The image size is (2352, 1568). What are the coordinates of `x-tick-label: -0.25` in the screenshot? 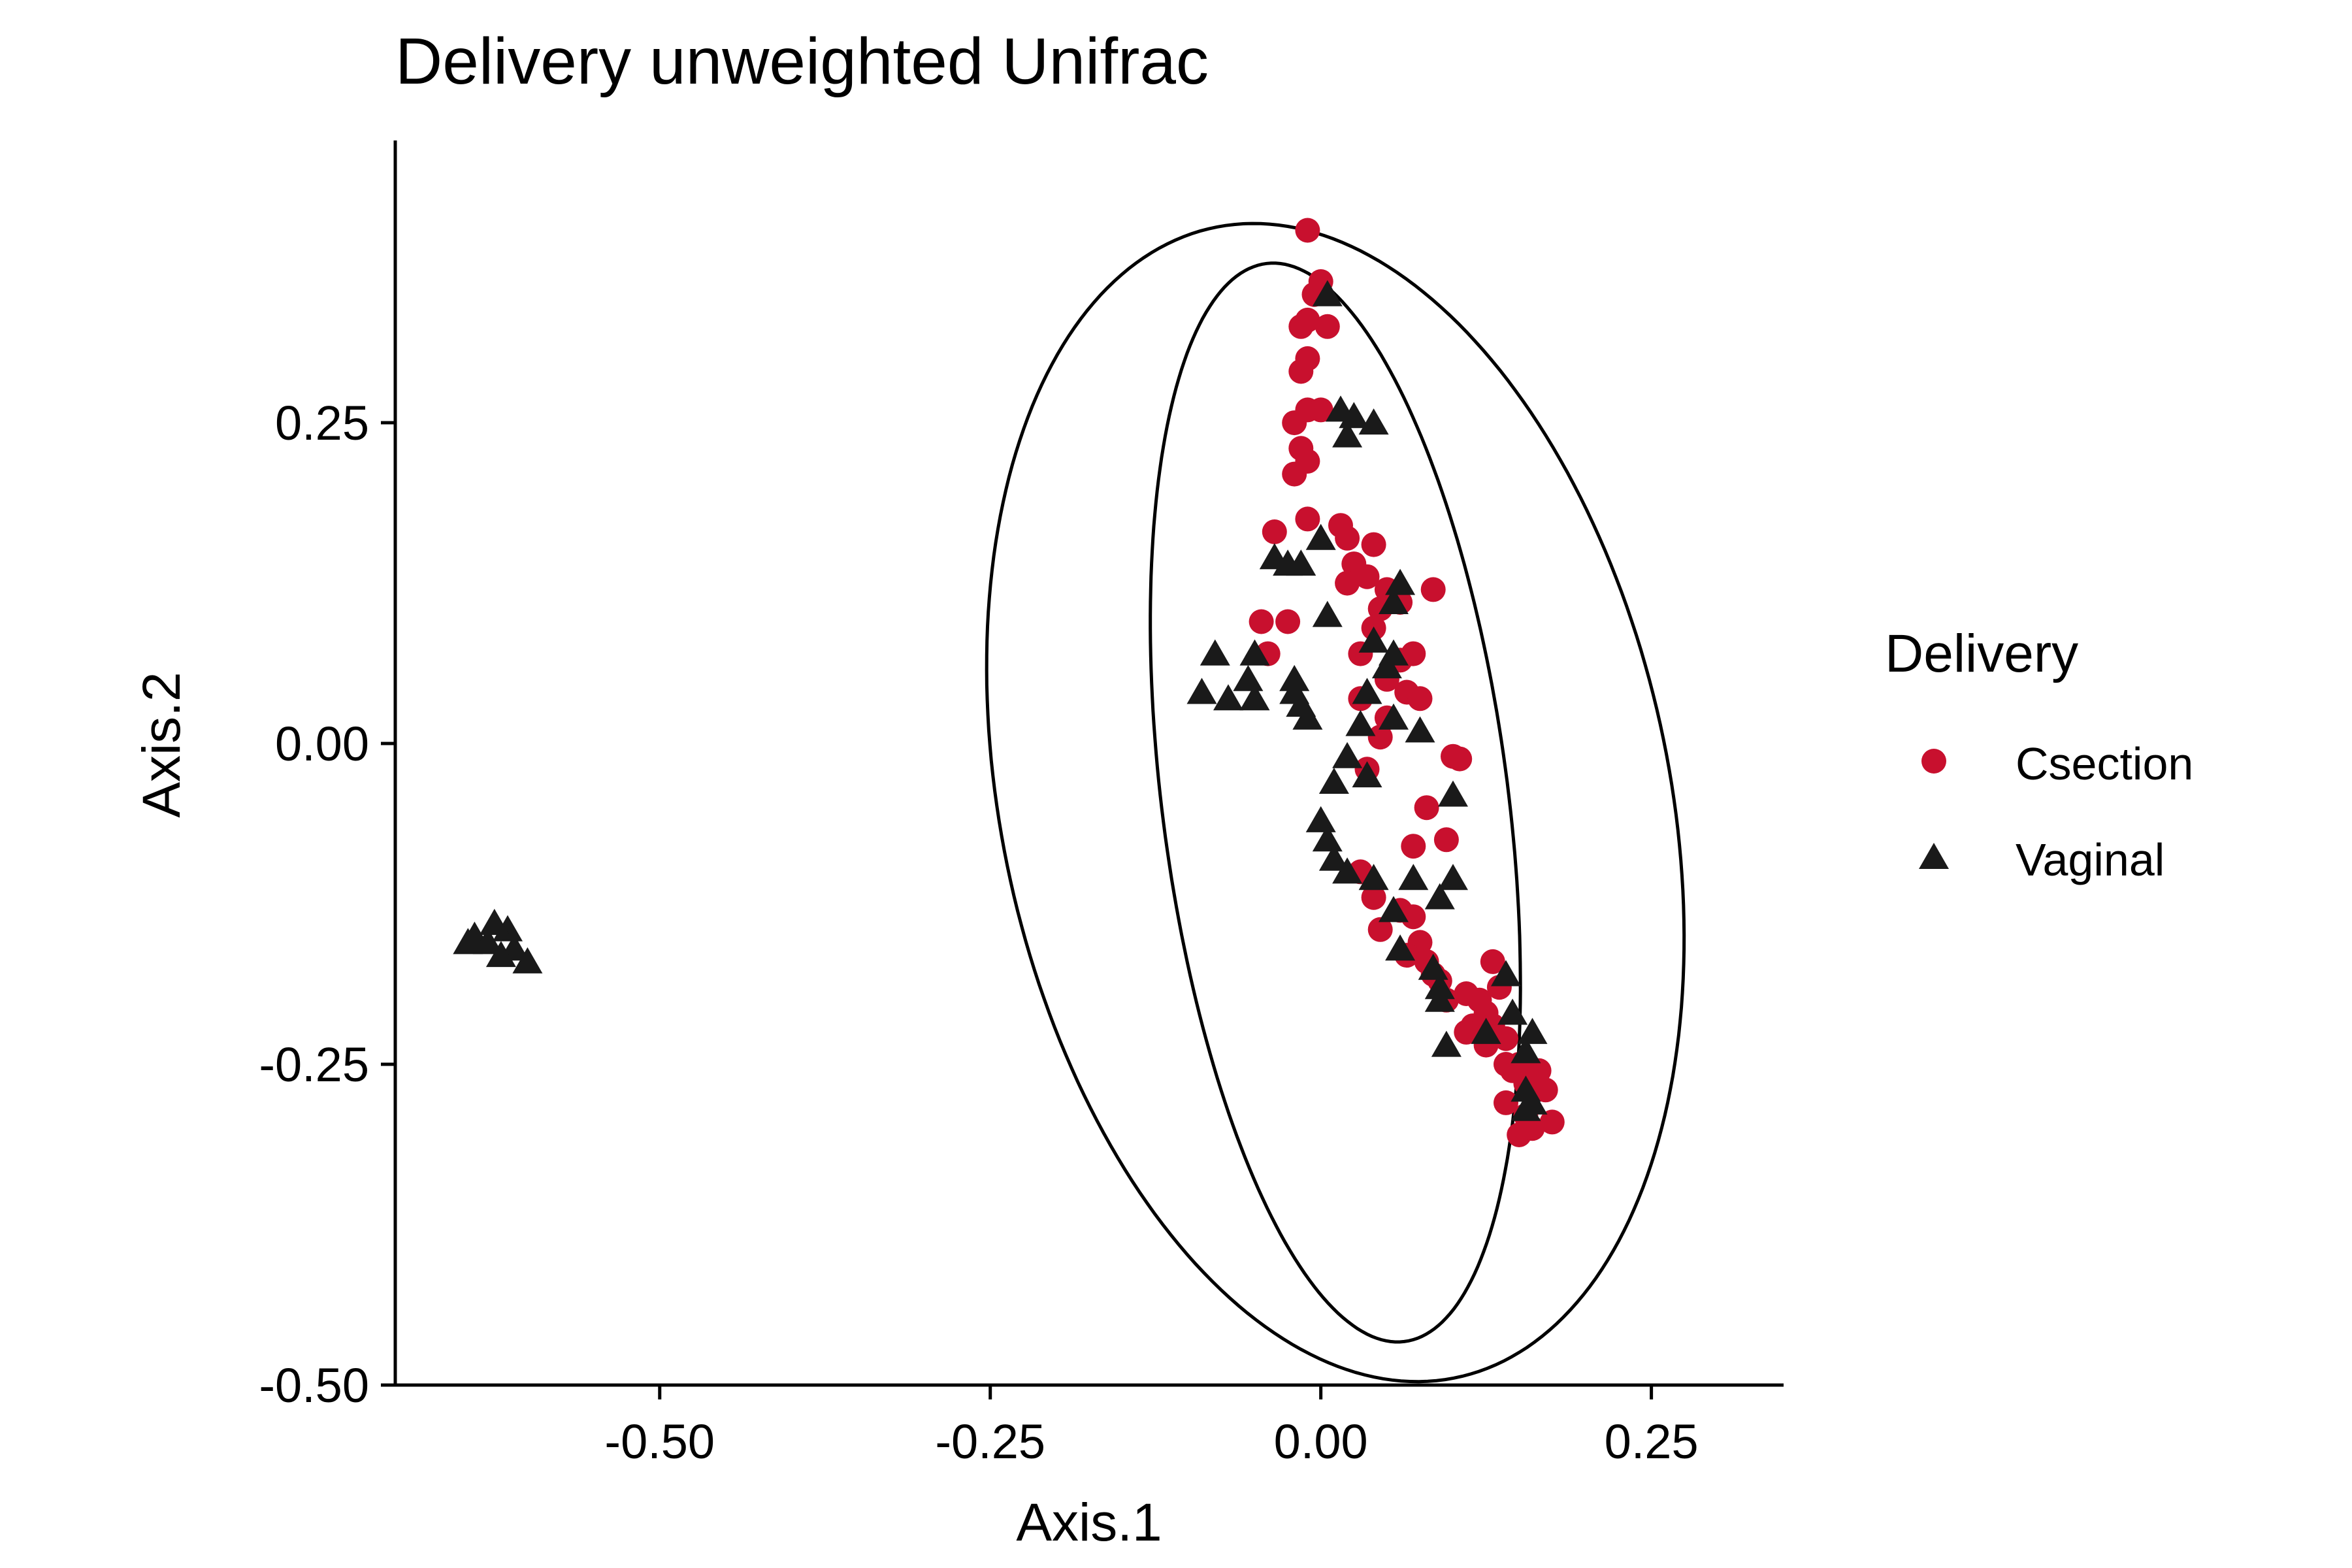 It's located at (990, 1441).